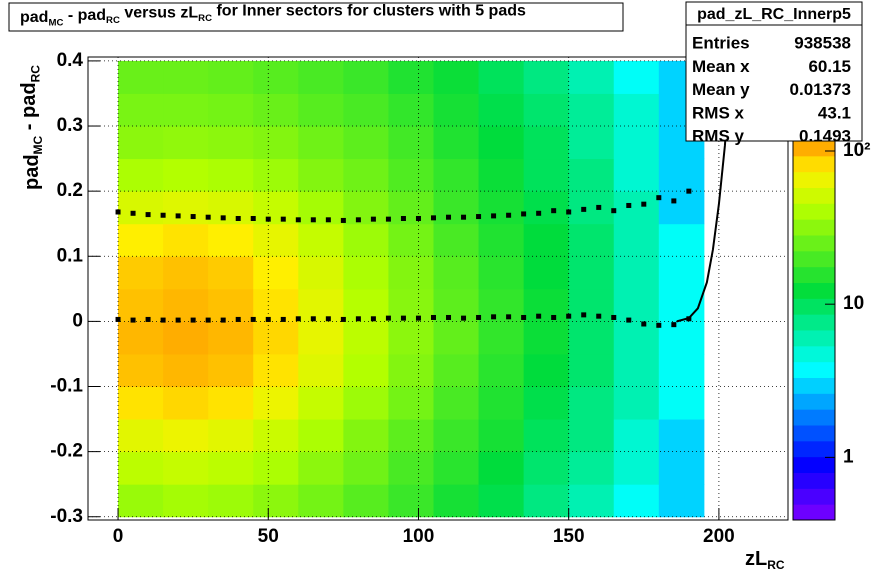 The height and width of the screenshot is (578, 878). I want to click on x-tick-label: 200, so click(719, 536).